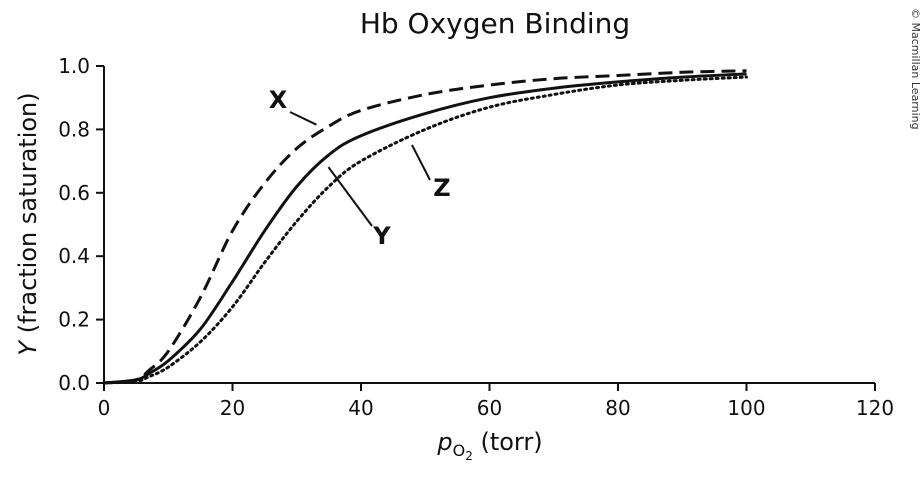  I want to click on x-axis-label: pO2 (torr), so click(489, 445).